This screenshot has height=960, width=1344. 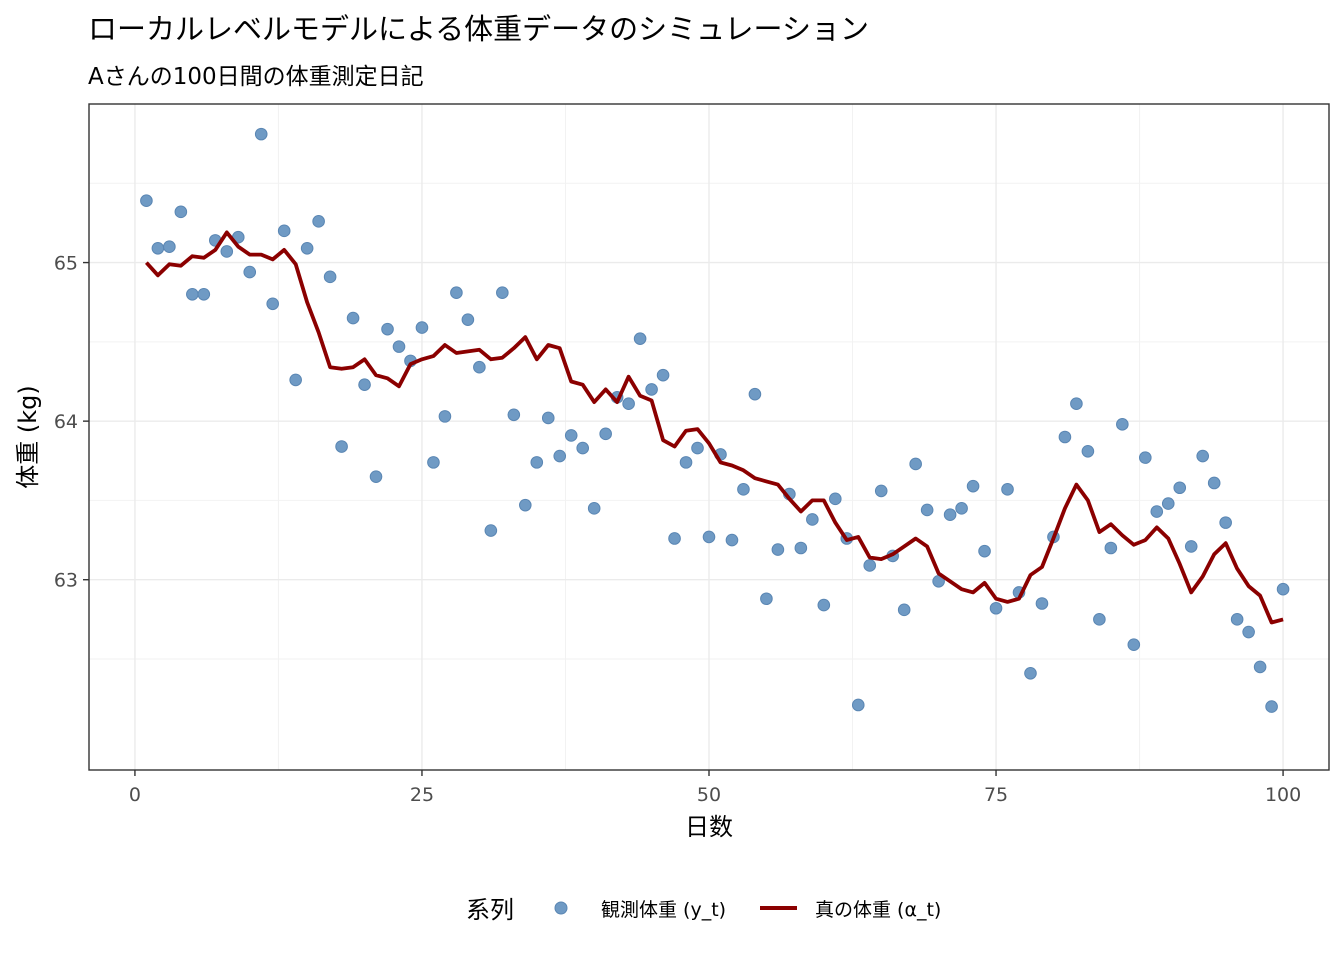 What do you see at coordinates (1283, 795) in the screenshot?
I see `x-tick-label: 100` at bounding box center [1283, 795].